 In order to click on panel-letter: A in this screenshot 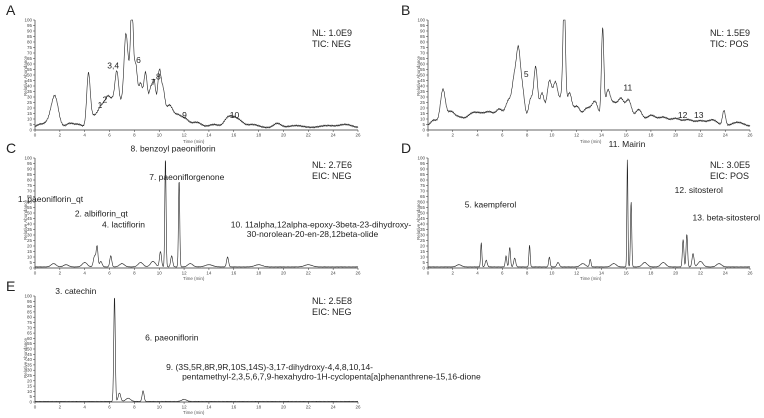, I will do `click(11, 10)`.